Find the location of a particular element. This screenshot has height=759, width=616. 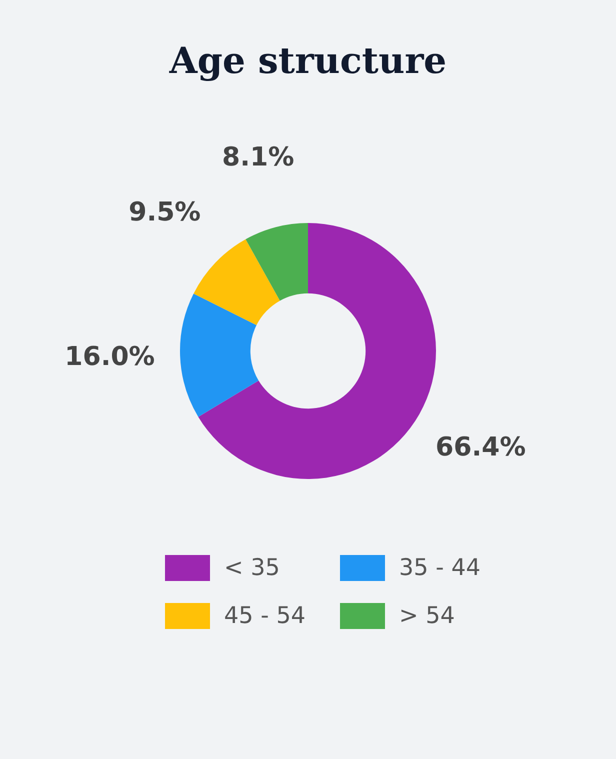

data-label: 9.5% is located at coordinates (164, 213).